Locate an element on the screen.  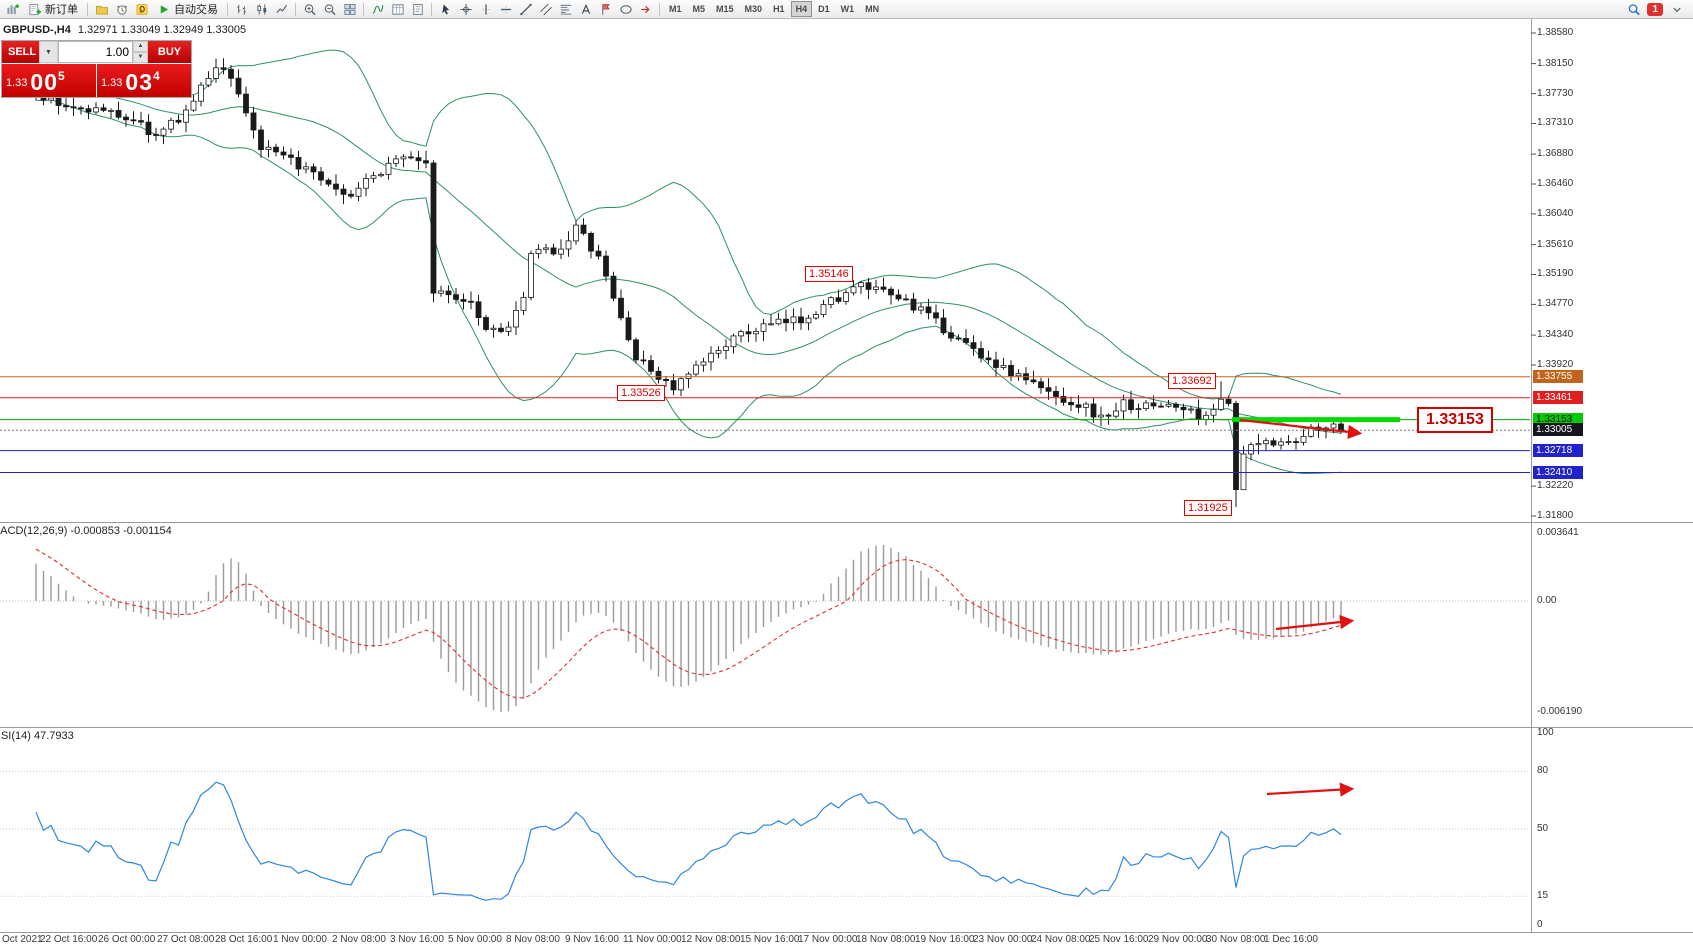
trade-prices-row: 1.33 00 5 1.33 03 4 is located at coordinates (96, 80).